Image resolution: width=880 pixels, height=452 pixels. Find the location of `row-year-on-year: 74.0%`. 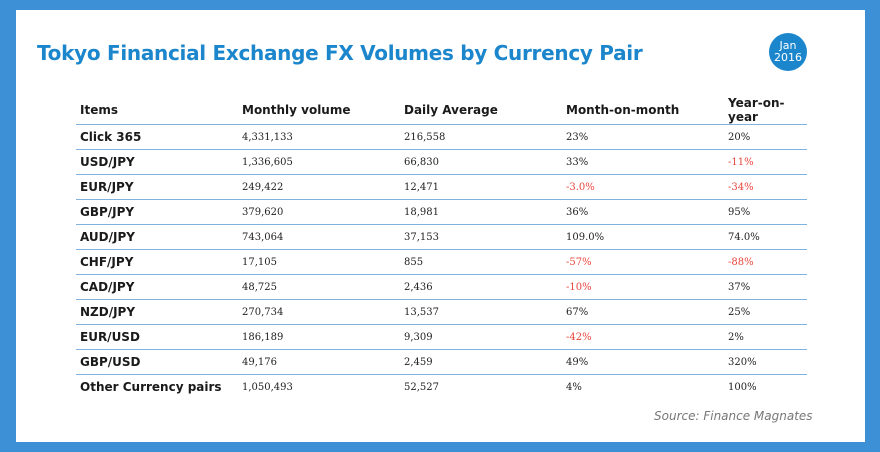

row-year-on-year: 74.0% is located at coordinates (765, 237).